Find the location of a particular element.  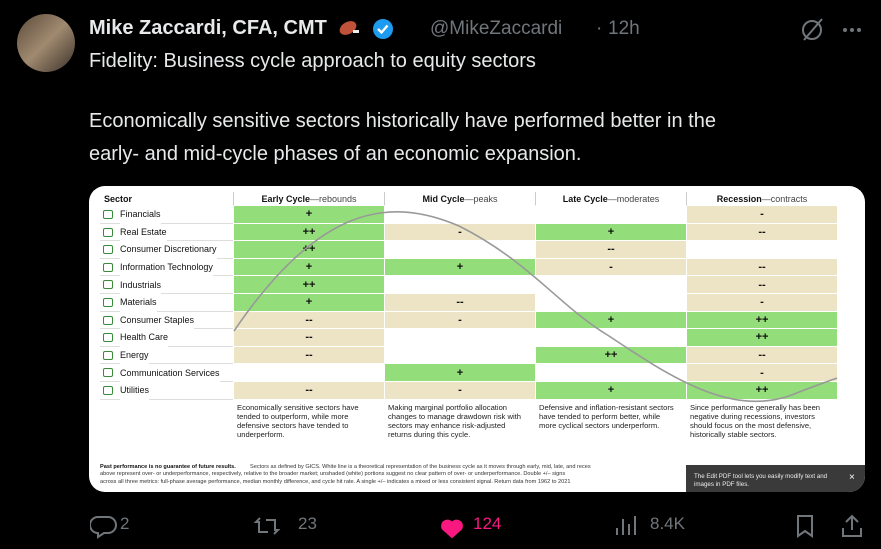

avatar is located at coordinates (46, 43).